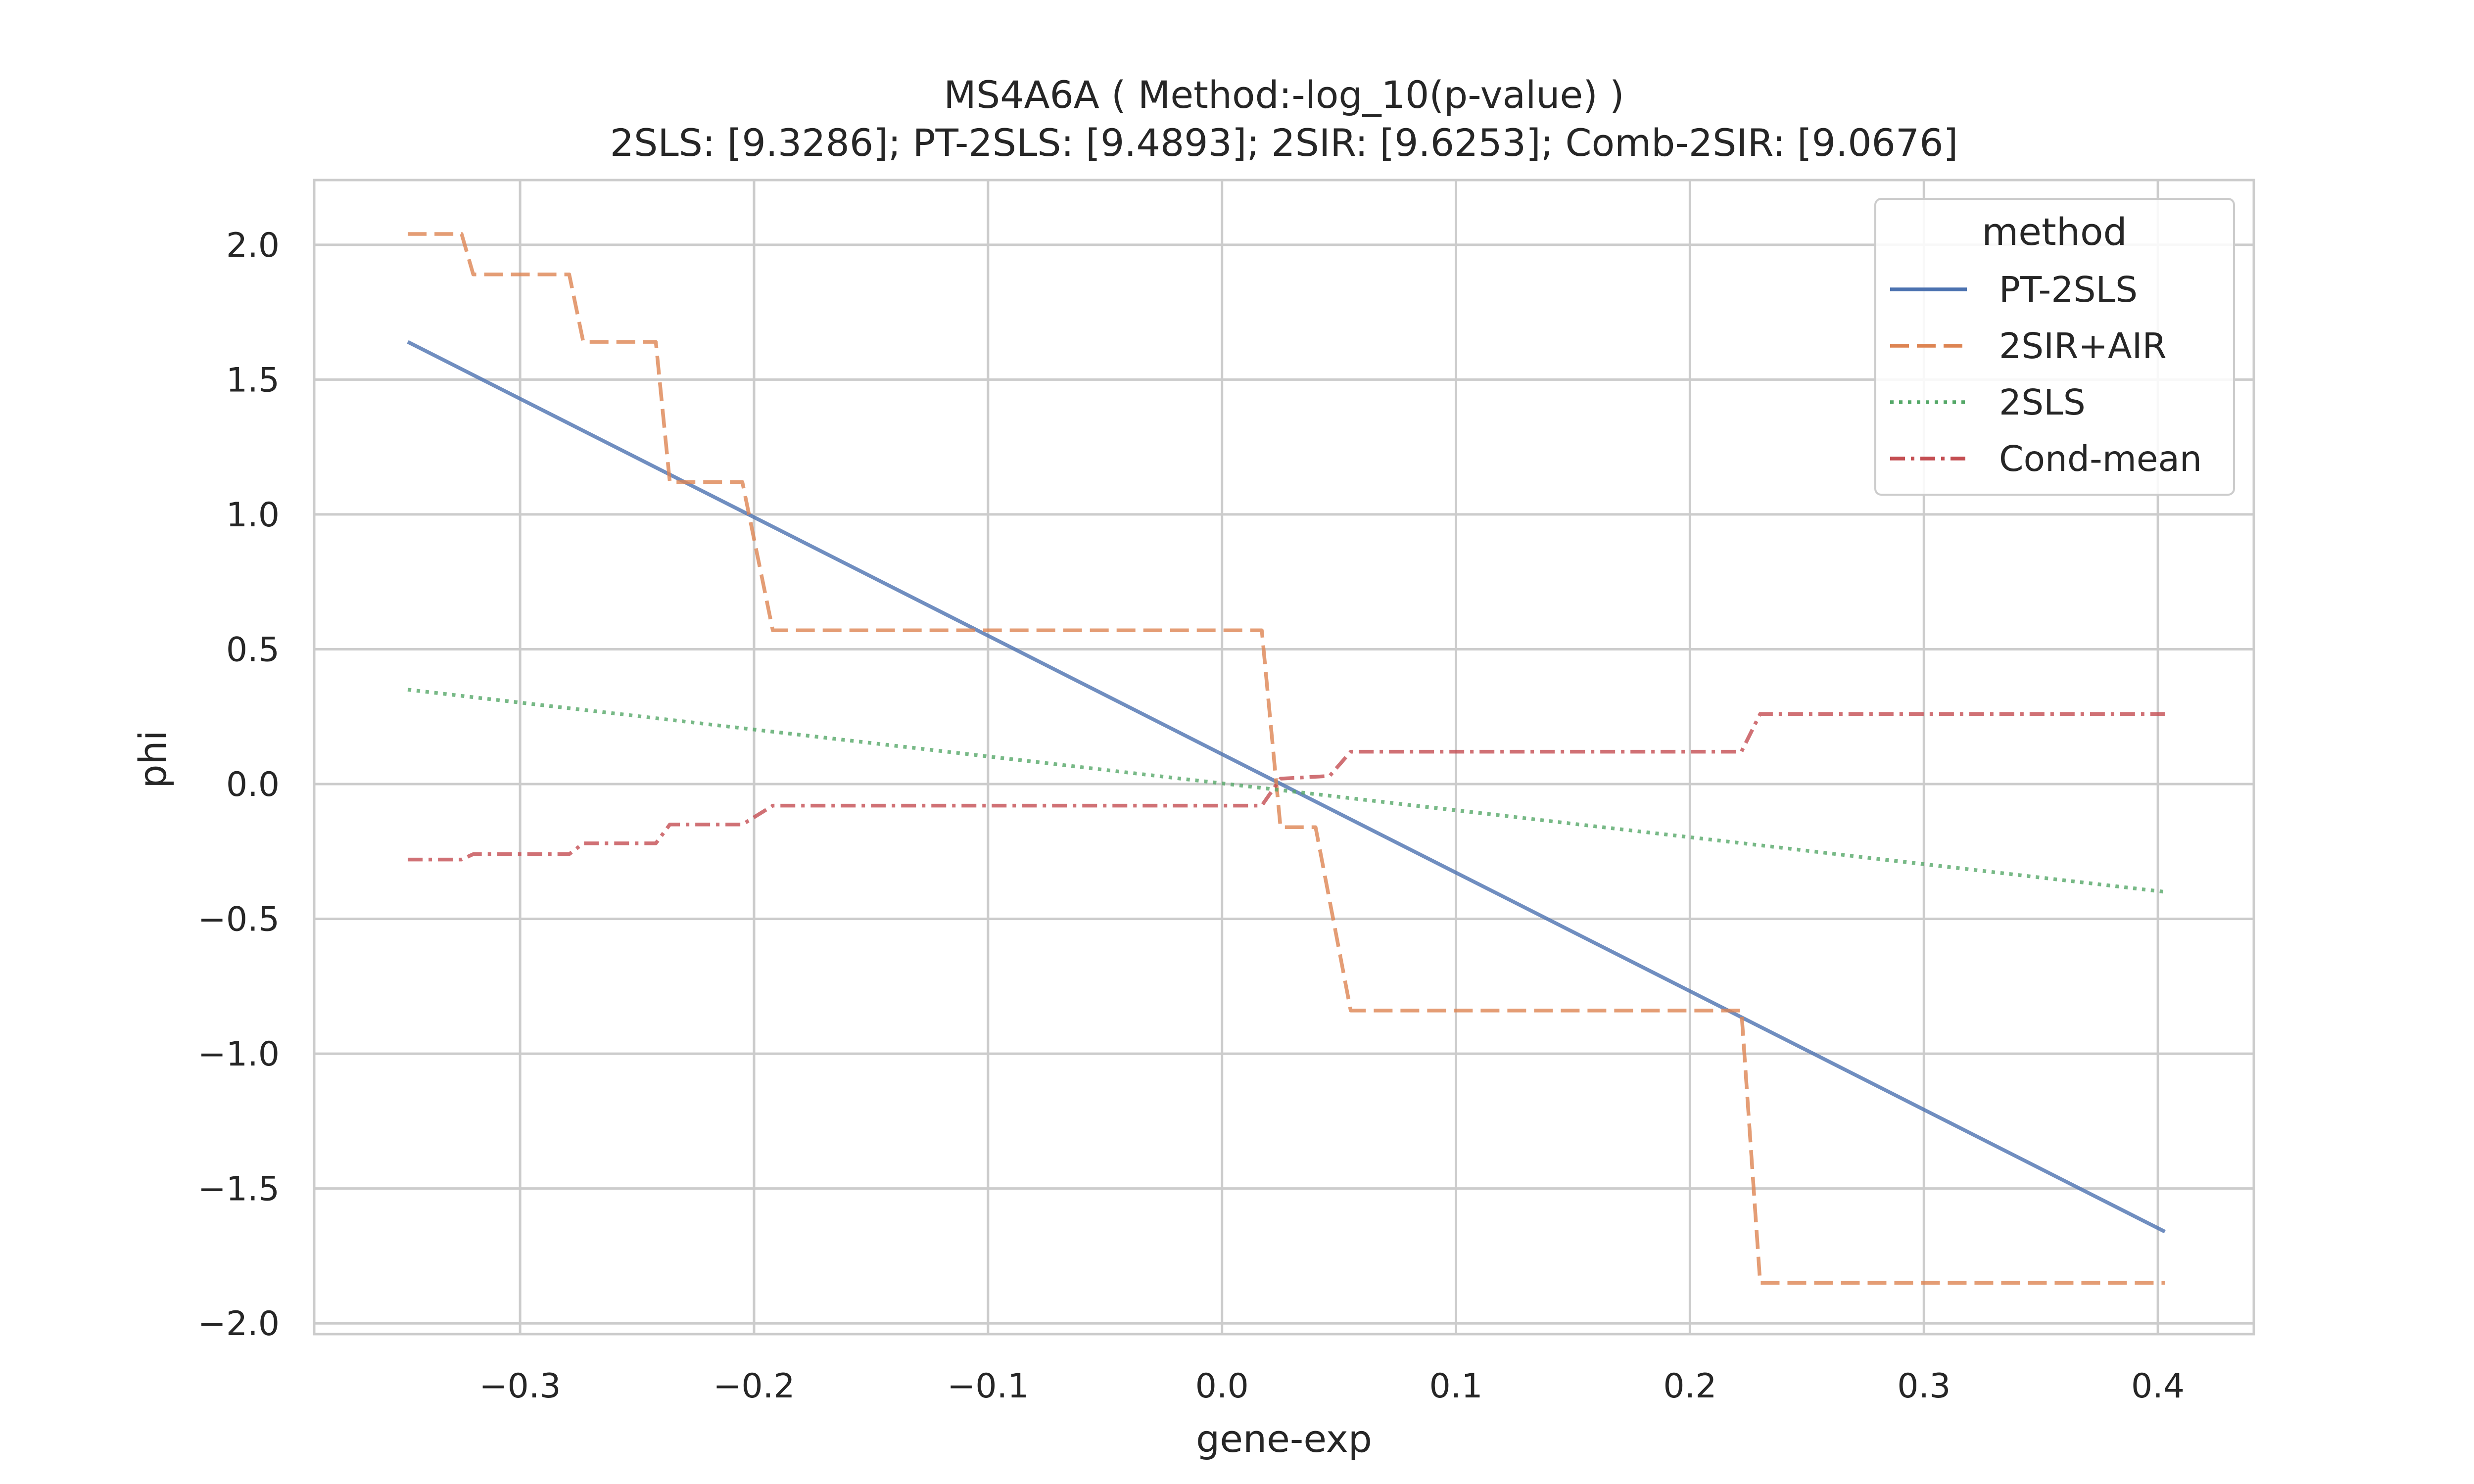 The width and height of the screenshot is (2474, 1484). I want to click on x-tick-label: −0.2, so click(754, 1386).